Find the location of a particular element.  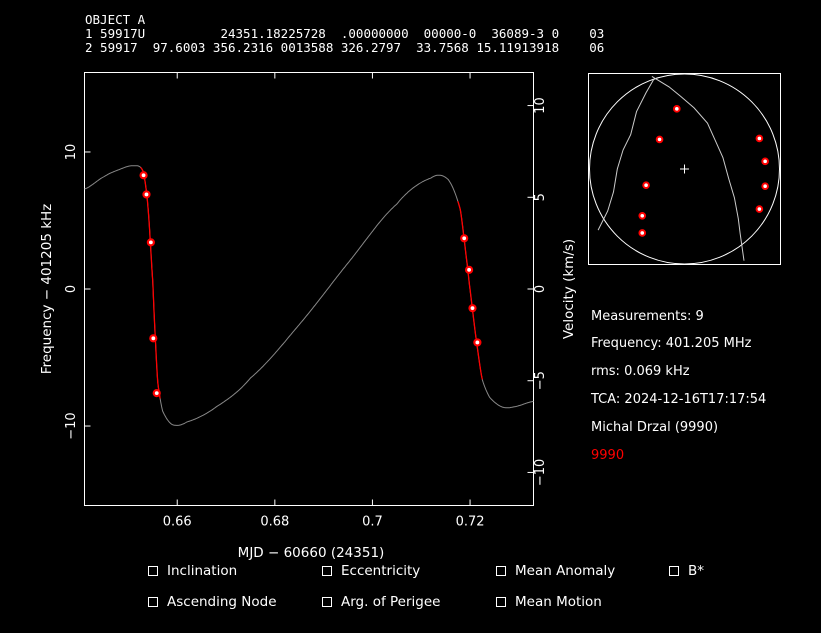

horizon-circle is located at coordinates (684, 169).